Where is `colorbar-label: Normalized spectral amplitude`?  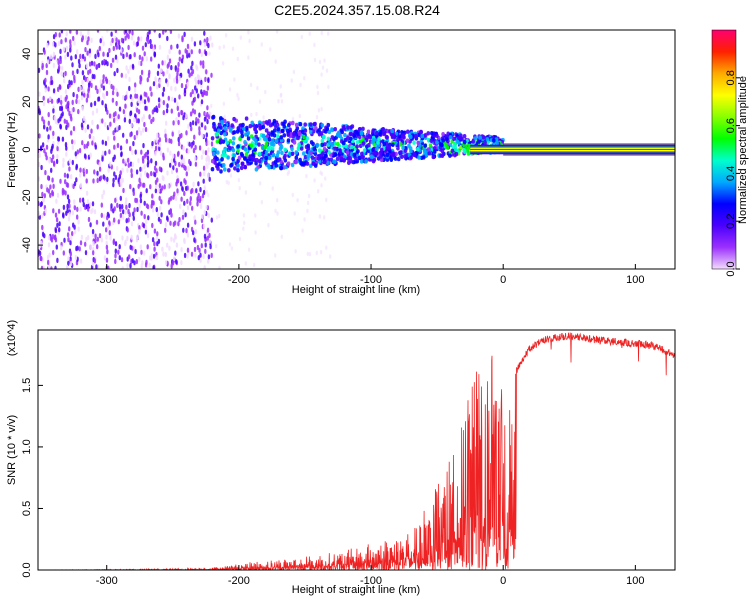 colorbar-label: Normalized spectral amplitude is located at coordinates (743, 150).